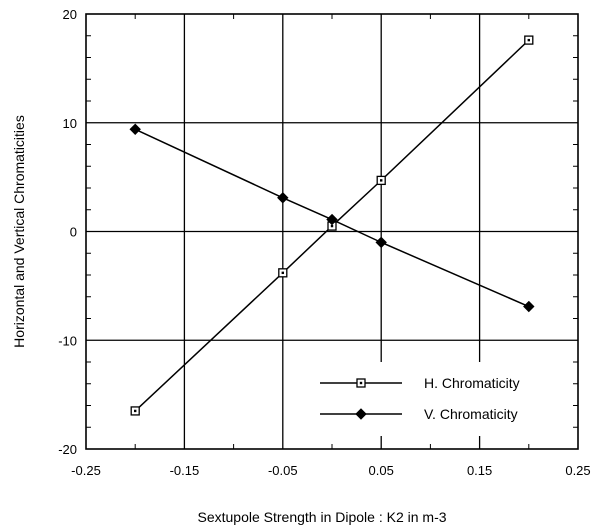 This screenshot has height=529, width=605. Describe the element at coordinates (471, 414) in the screenshot. I see `legend-label-v-chromaticity: V. Chromaticity` at that location.